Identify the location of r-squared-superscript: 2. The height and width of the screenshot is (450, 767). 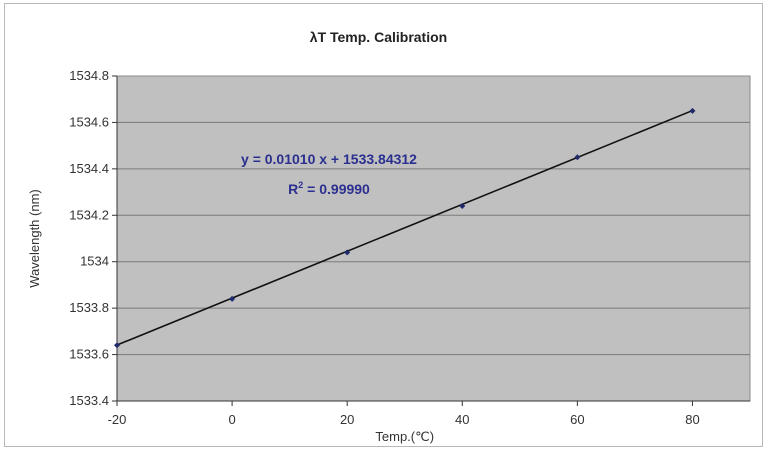
(300, 185).